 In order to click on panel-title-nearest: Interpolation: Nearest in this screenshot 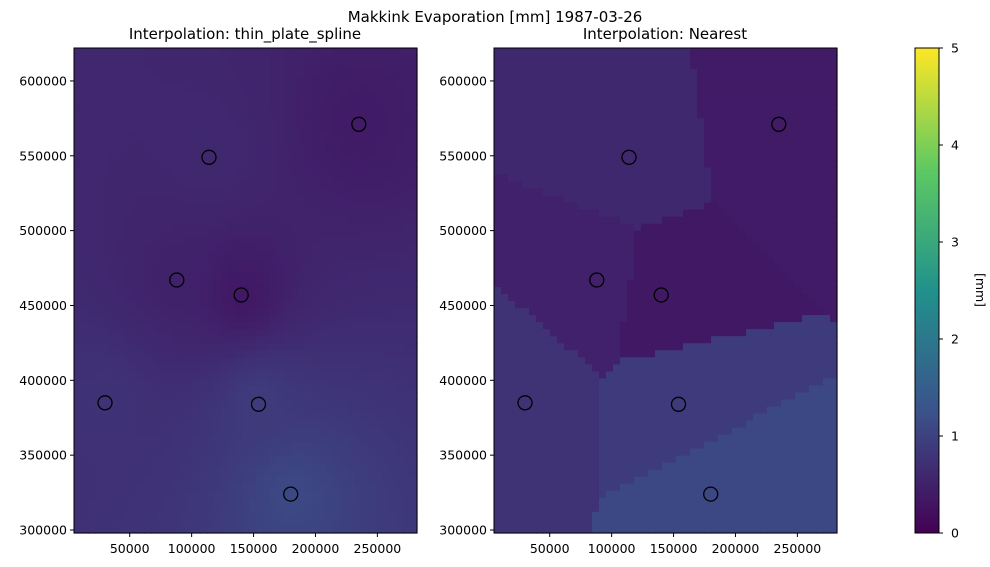, I will do `click(665, 34)`.